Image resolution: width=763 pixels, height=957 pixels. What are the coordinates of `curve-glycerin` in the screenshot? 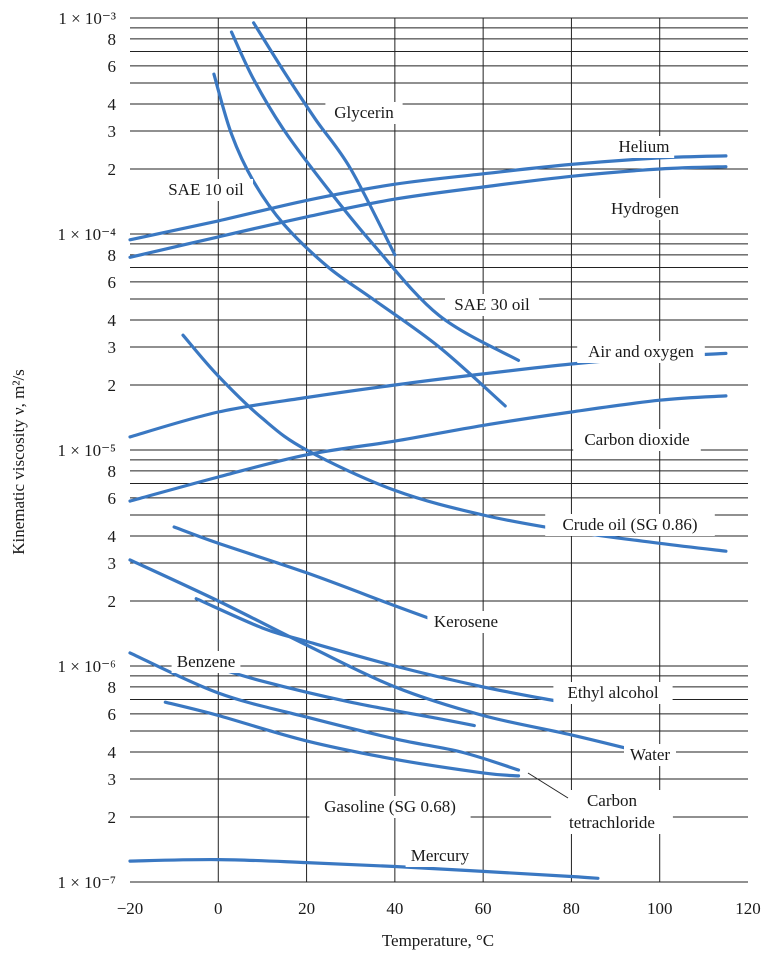 It's located at (324, 139).